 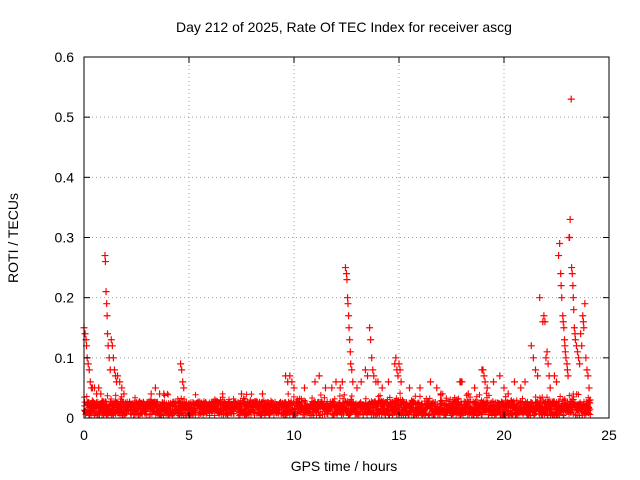 I want to click on x-tick-label: 0, so click(x=84, y=435).